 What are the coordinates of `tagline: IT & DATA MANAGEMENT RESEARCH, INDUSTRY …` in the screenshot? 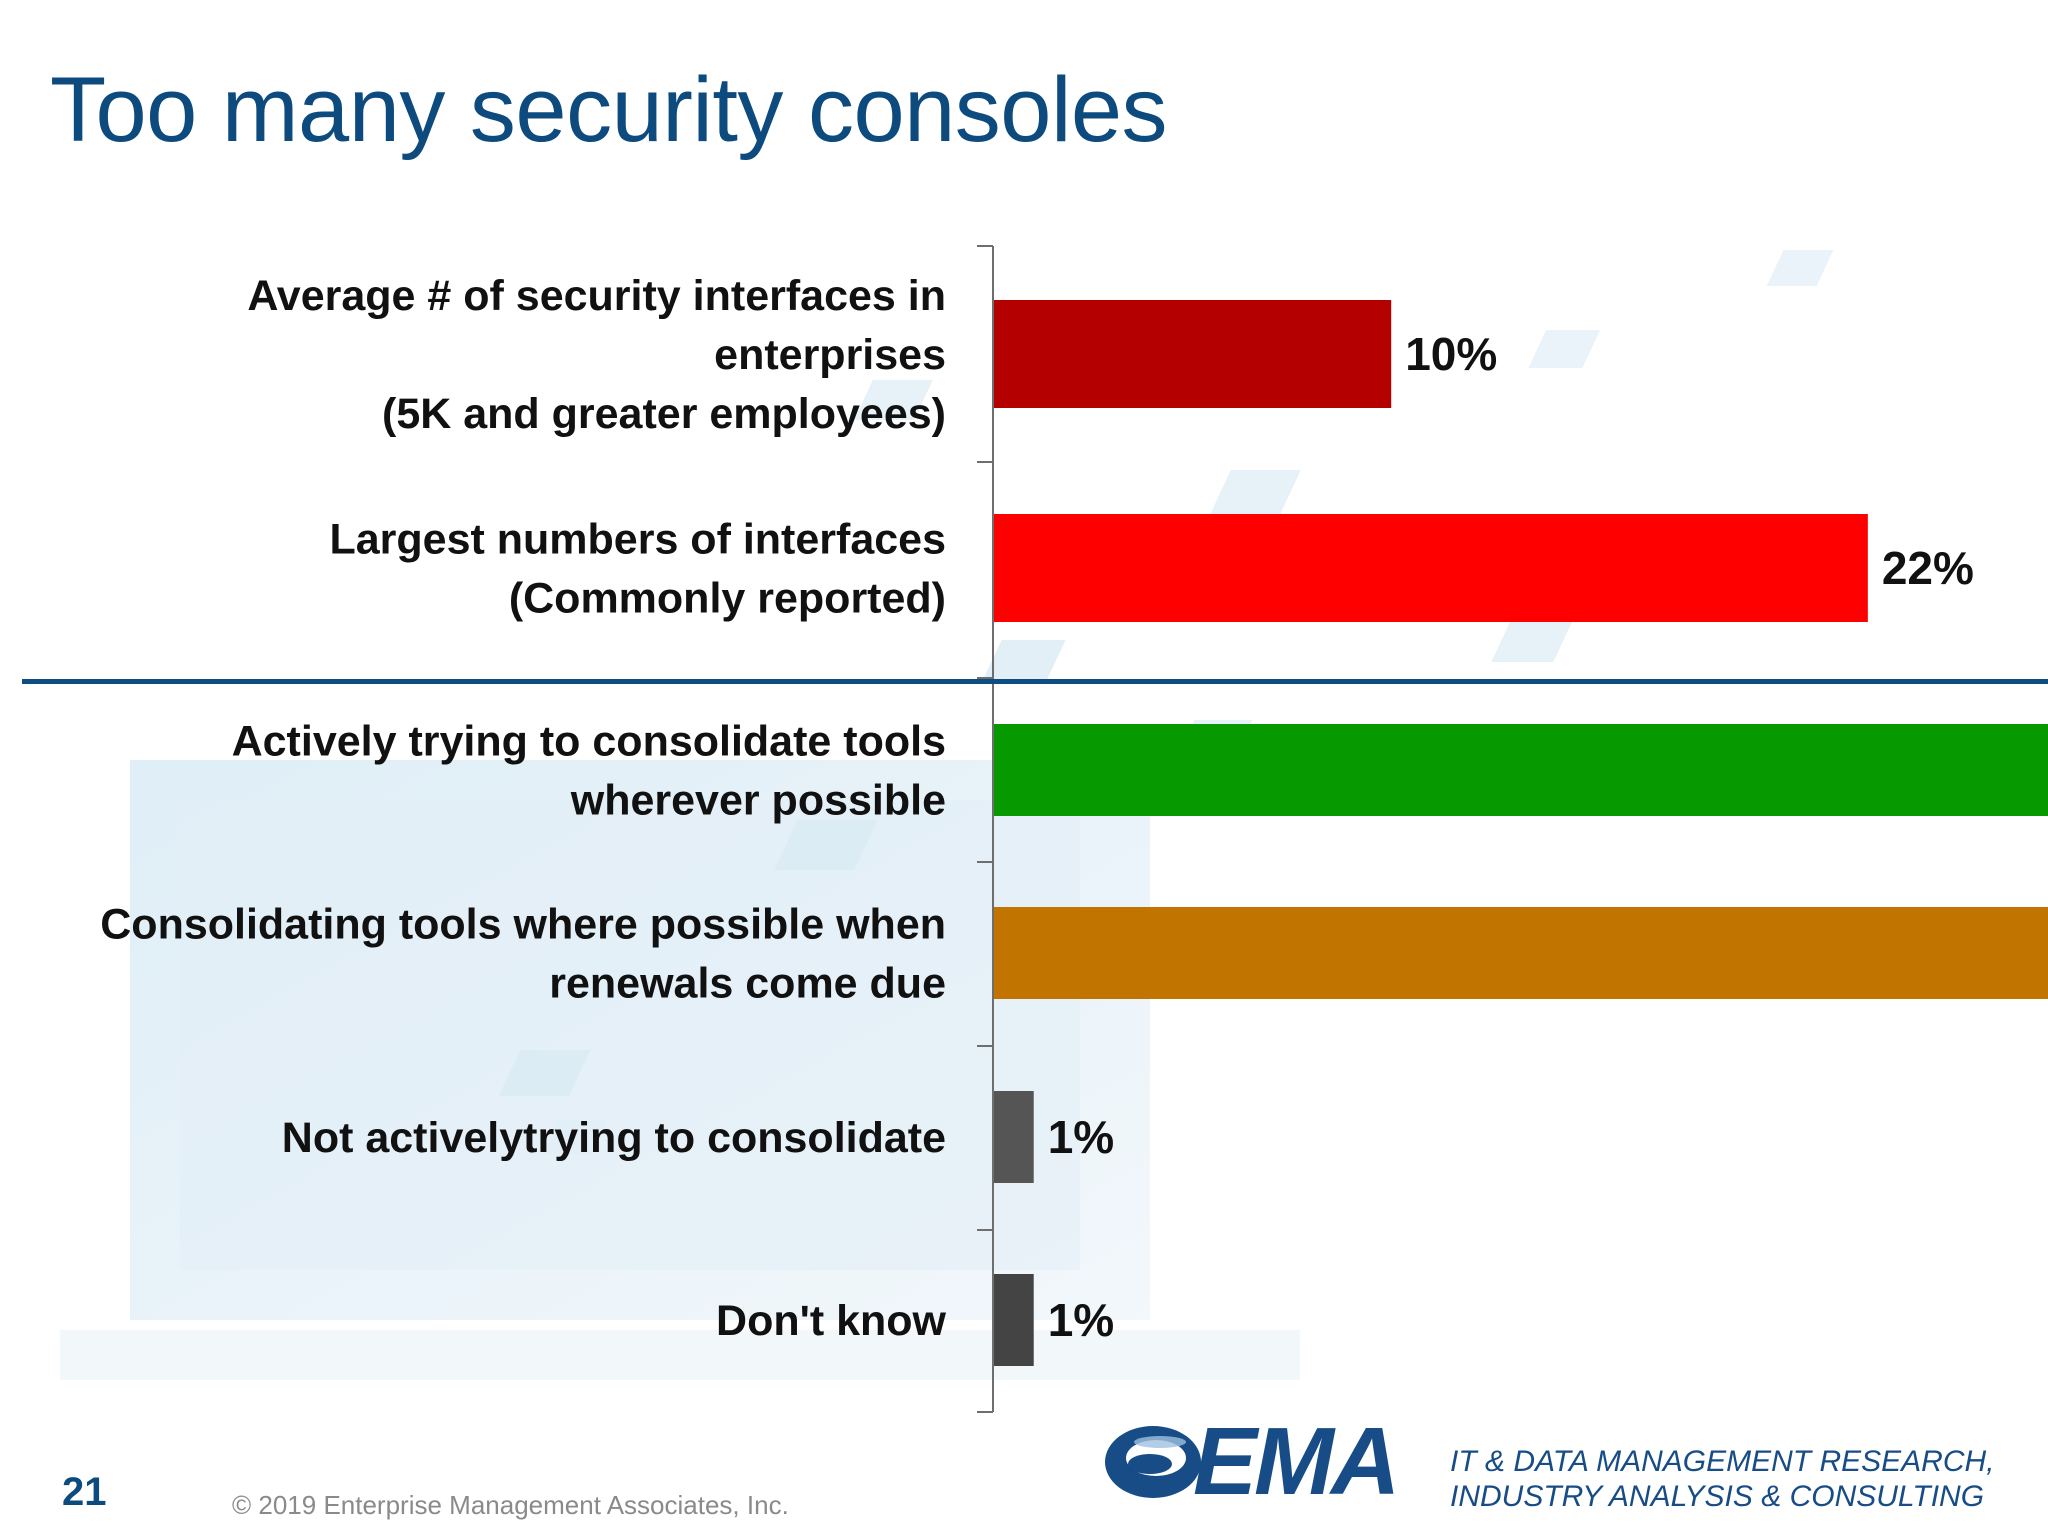 It's located at (1722, 1479).